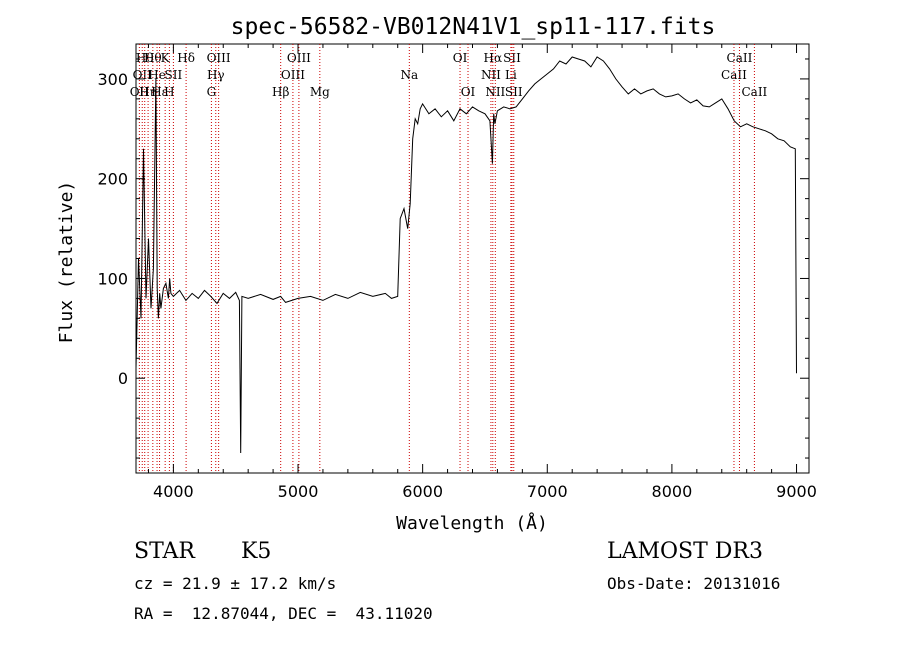 The width and height of the screenshot is (900, 649). Describe the element at coordinates (235, 583) in the screenshot. I see `redshift-velocity: cz = 21.9 ± 17.2 km/s` at that location.